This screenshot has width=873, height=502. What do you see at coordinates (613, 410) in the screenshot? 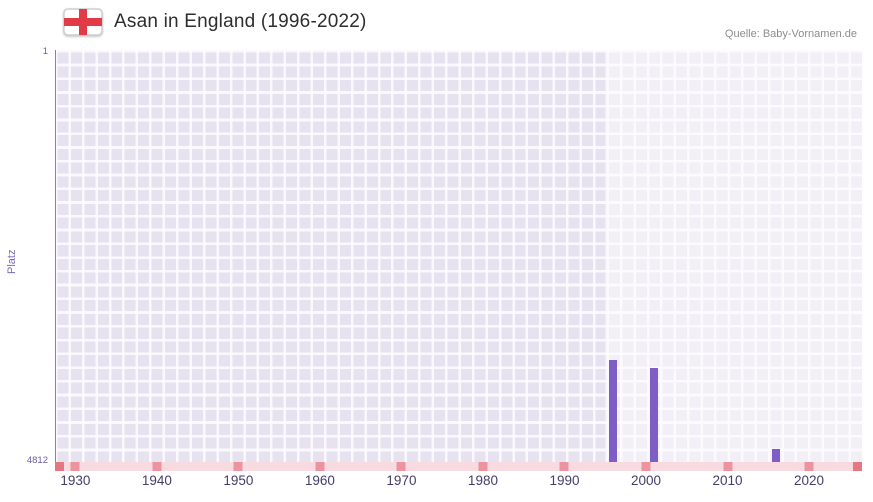
I see `rank-bar-1996` at bounding box center [613, 410].